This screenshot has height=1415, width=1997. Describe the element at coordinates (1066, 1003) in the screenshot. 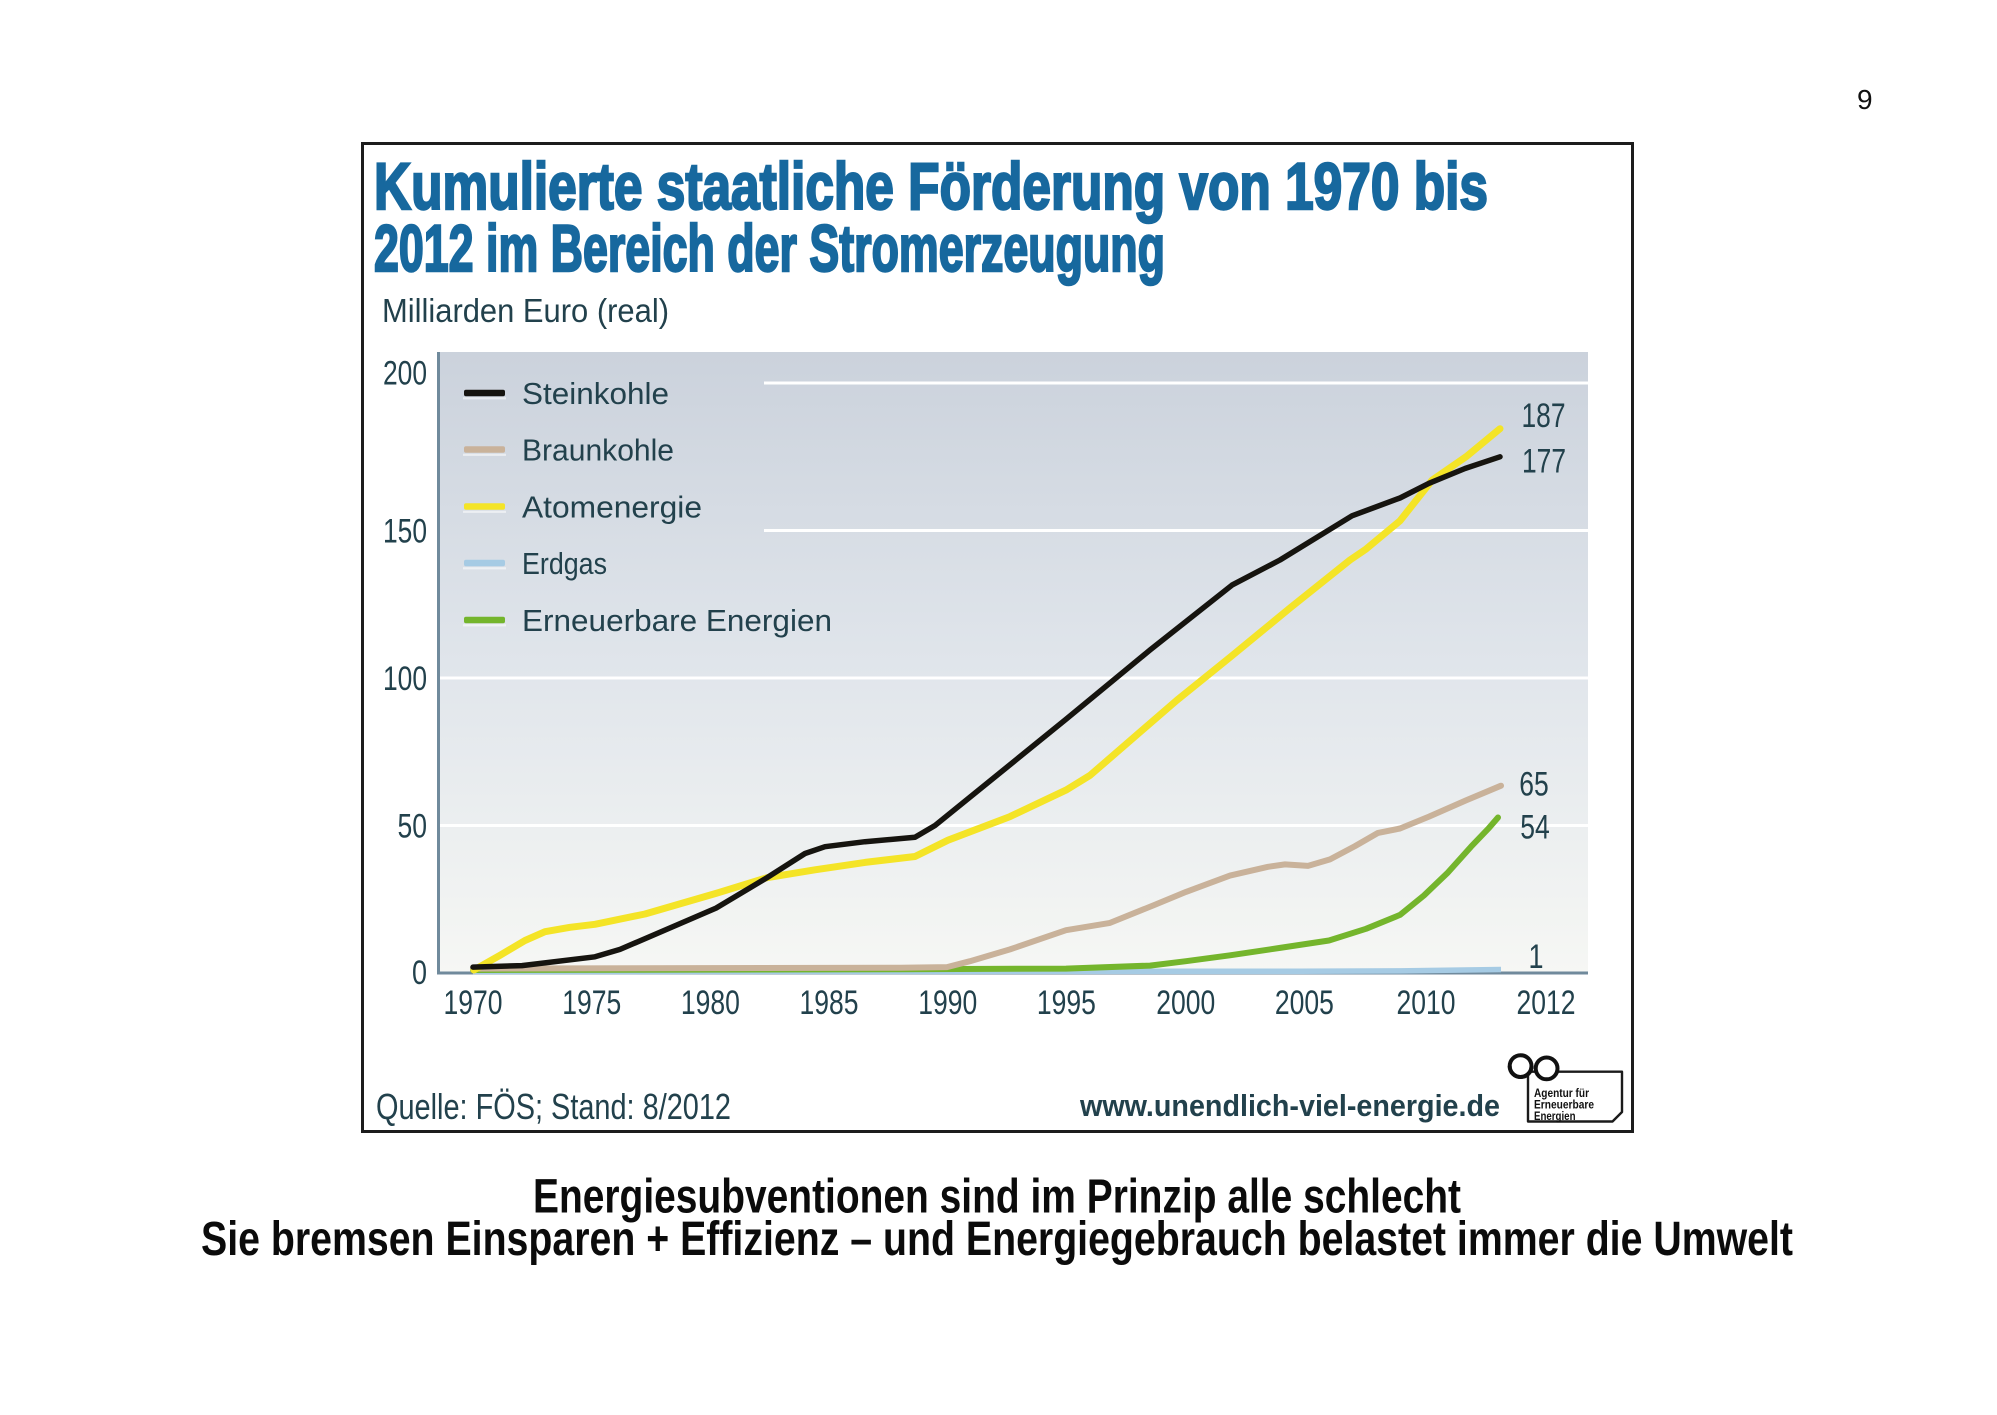

I see `svg-text: 1995` at that location.